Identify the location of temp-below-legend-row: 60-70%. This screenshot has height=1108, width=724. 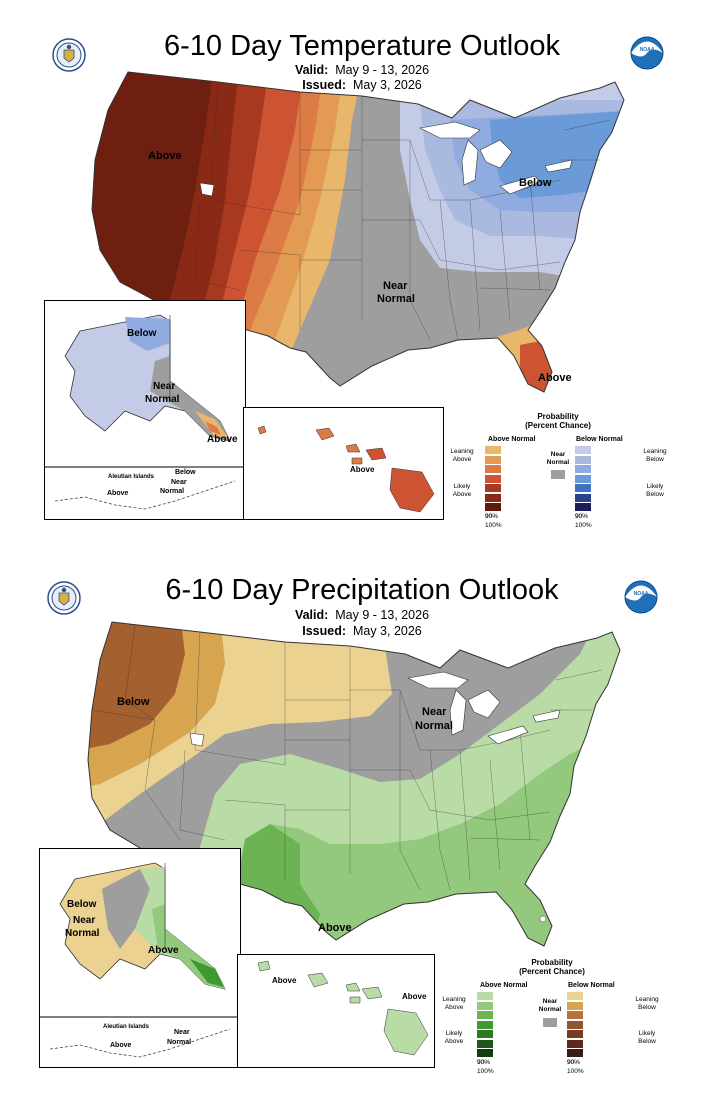
(584, 487).